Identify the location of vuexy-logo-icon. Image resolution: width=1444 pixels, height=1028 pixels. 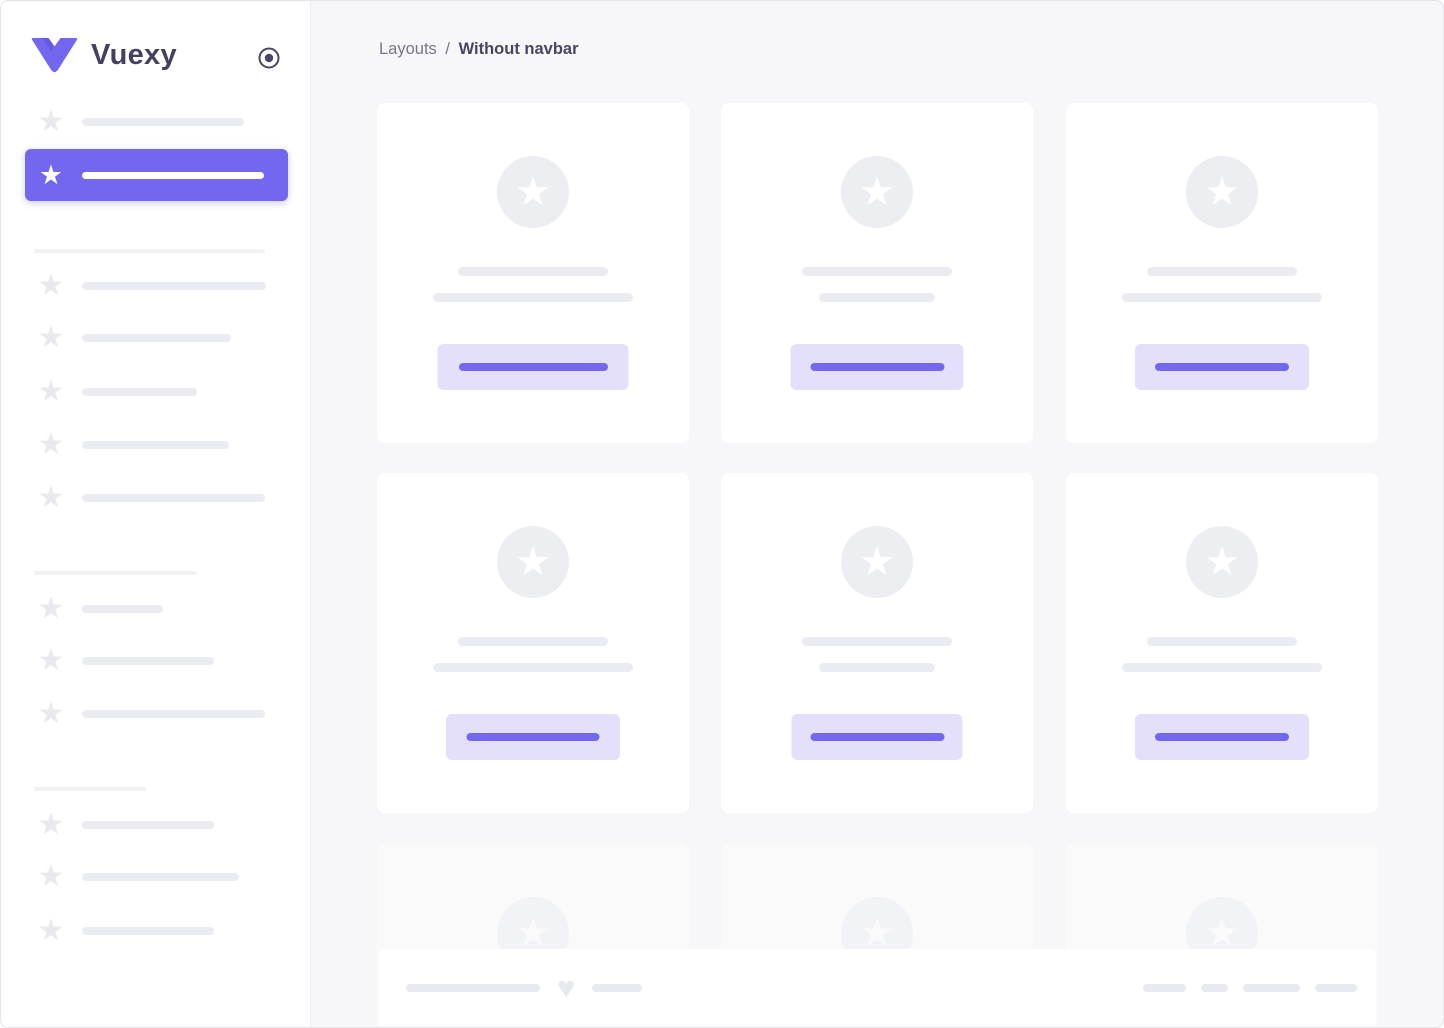
(54, 55).